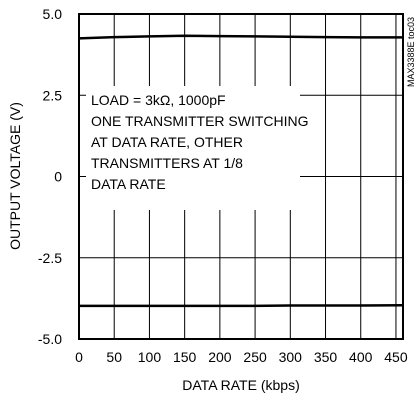  Describe the element at coordinates (240, 385) in the screenshot. I see `x-axis-title: DATA RATE (kbps)` at that location.